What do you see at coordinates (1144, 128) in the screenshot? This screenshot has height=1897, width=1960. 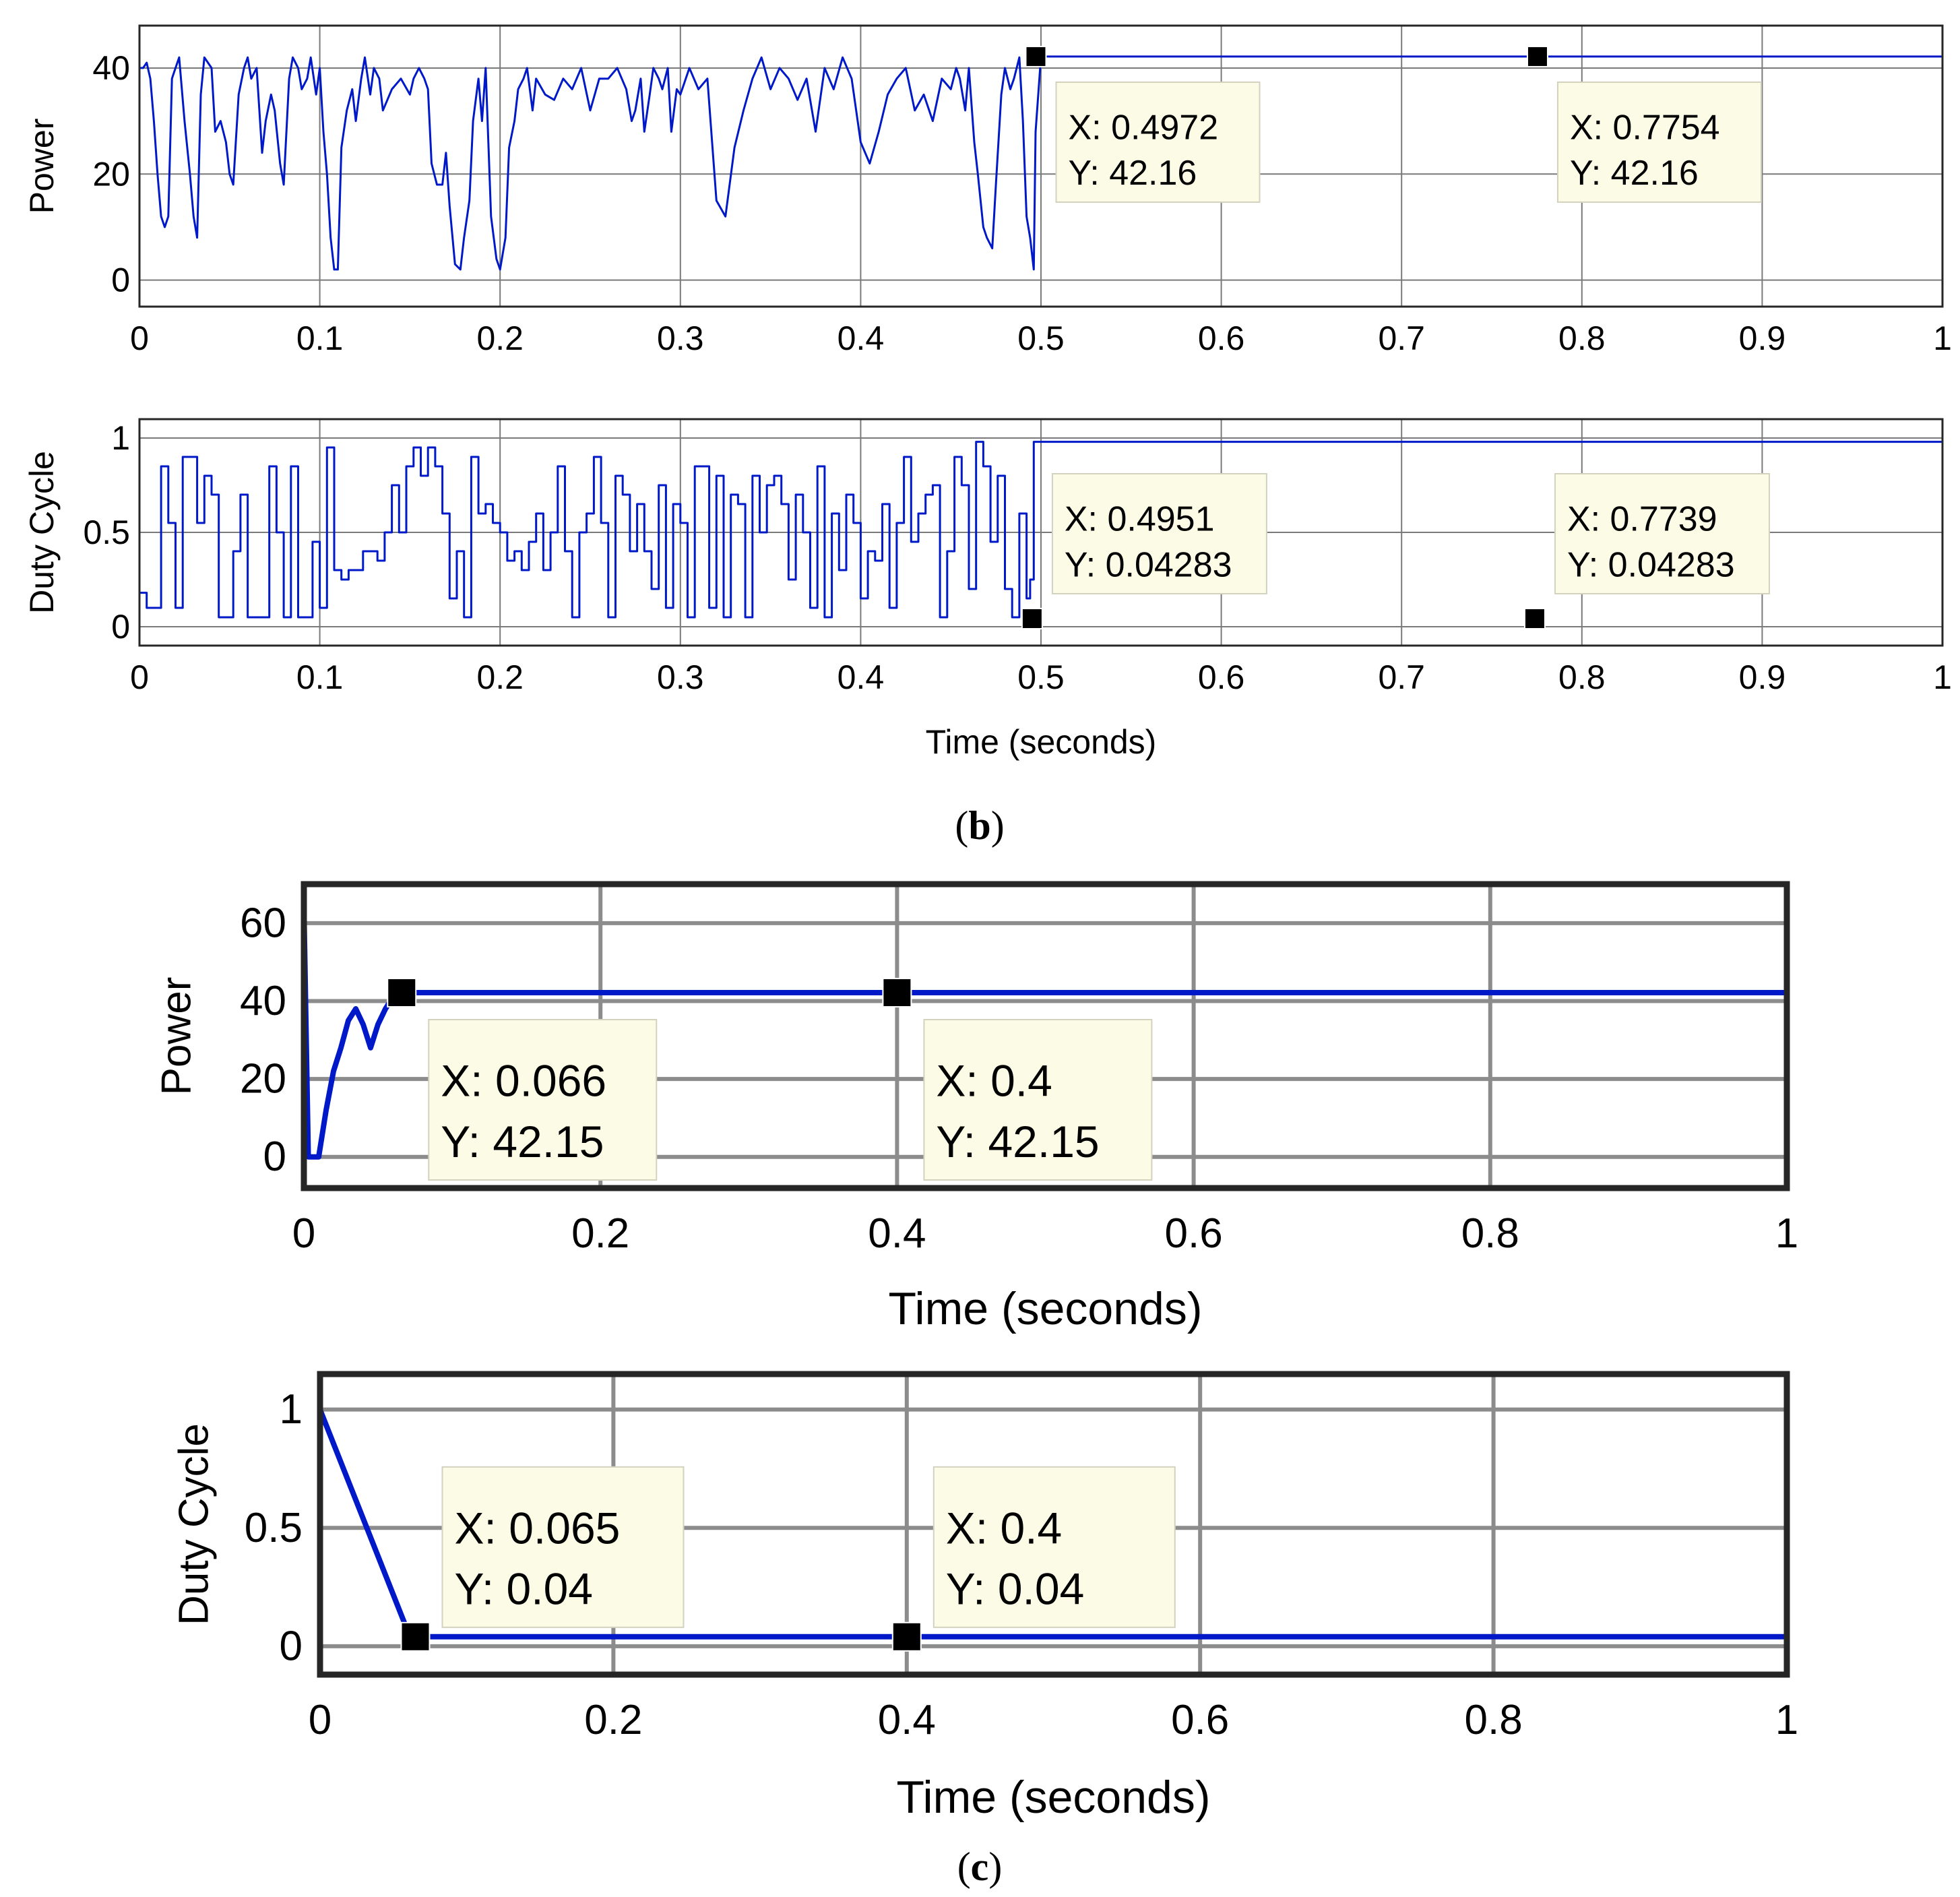 I see `datatip-x-label: X: 0.4972` at bounding box center [1144, 128].